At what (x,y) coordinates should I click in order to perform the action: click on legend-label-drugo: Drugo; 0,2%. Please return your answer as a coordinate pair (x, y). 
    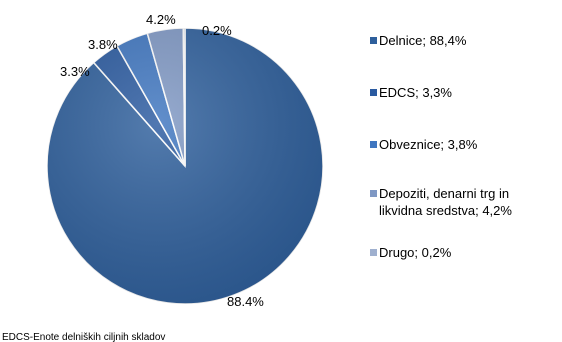
    Looking at the image, I should click on (415, 252).